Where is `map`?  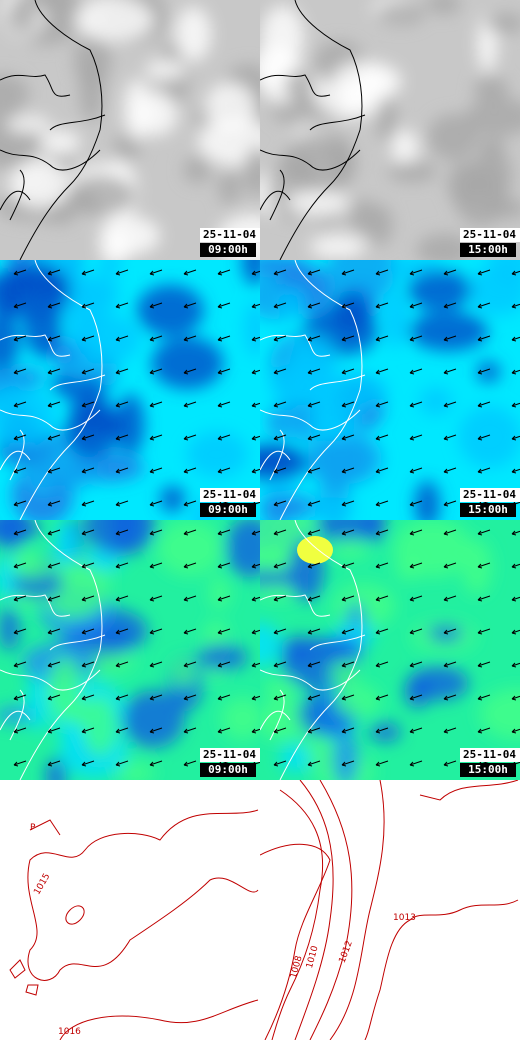 map is located at coordinates (130, 390).